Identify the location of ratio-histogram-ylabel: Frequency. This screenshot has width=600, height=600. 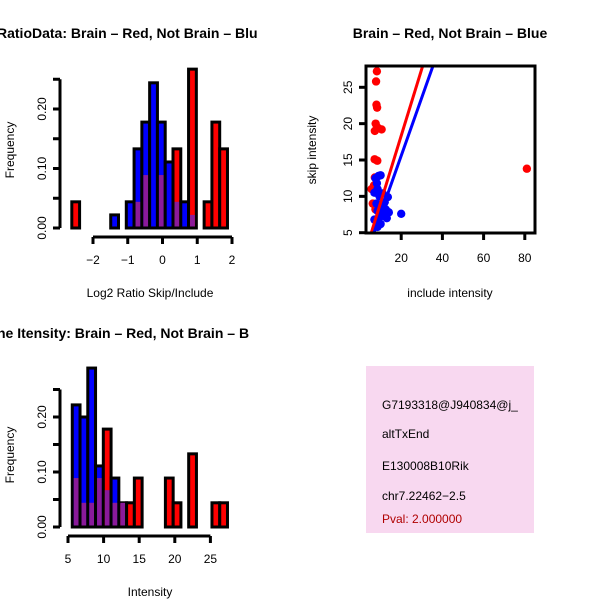
(10, 150).